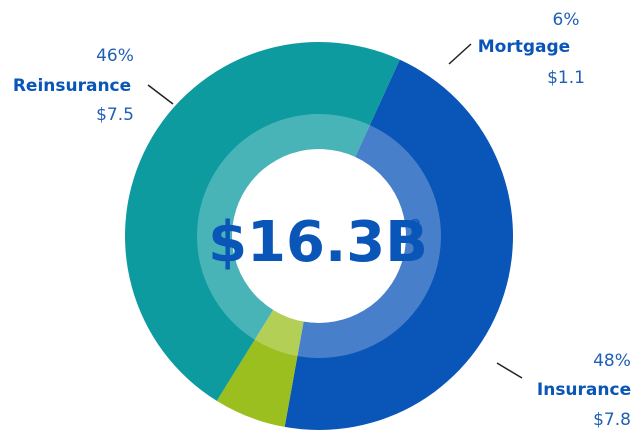  What do you see at coordinates (524, 47) in the screenshot?
I see `slice-name: Mortgage` at bounding box center [524, 47].